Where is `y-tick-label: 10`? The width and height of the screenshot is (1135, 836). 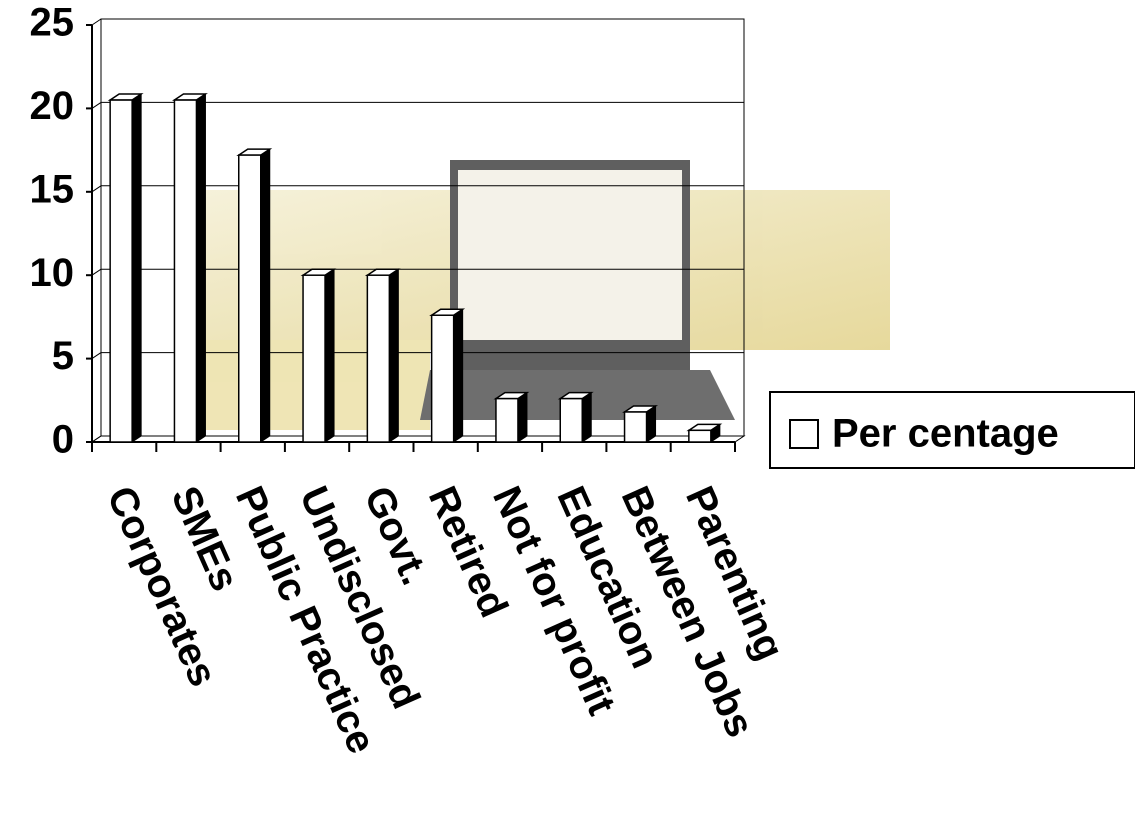 y-tick-label: 10 is located at coordinates (52, 273).